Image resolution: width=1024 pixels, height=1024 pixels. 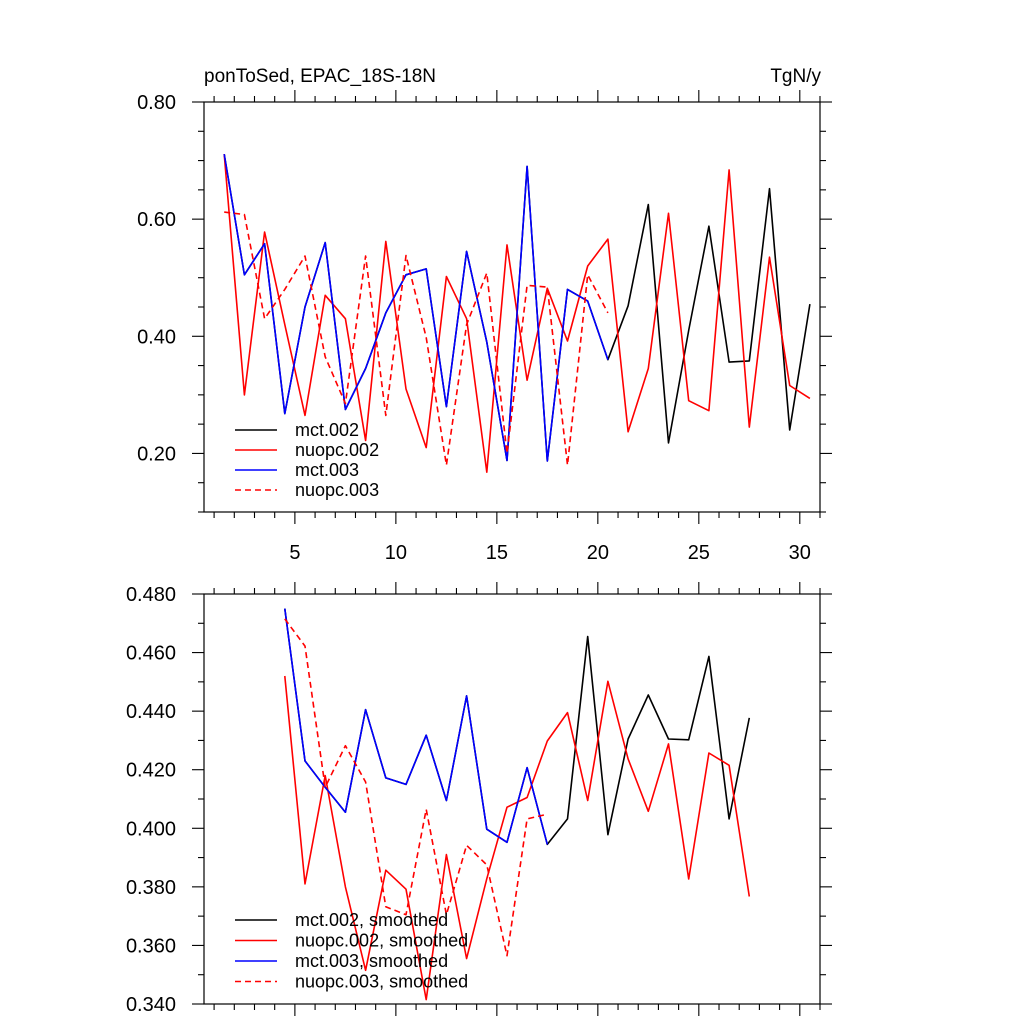 What do you see at coordinates (327, 430) in the screenshot?
I see `legend-label: mct.002` at bounding box center [327, 430].